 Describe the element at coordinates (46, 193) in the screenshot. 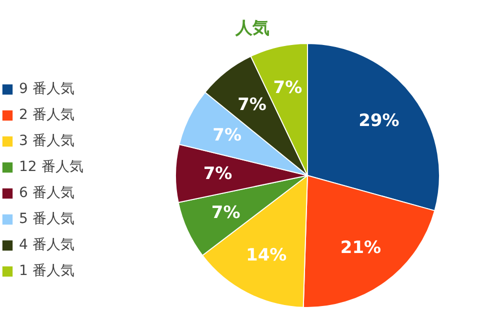

I see `legend-label: 6 番人気` at that location.